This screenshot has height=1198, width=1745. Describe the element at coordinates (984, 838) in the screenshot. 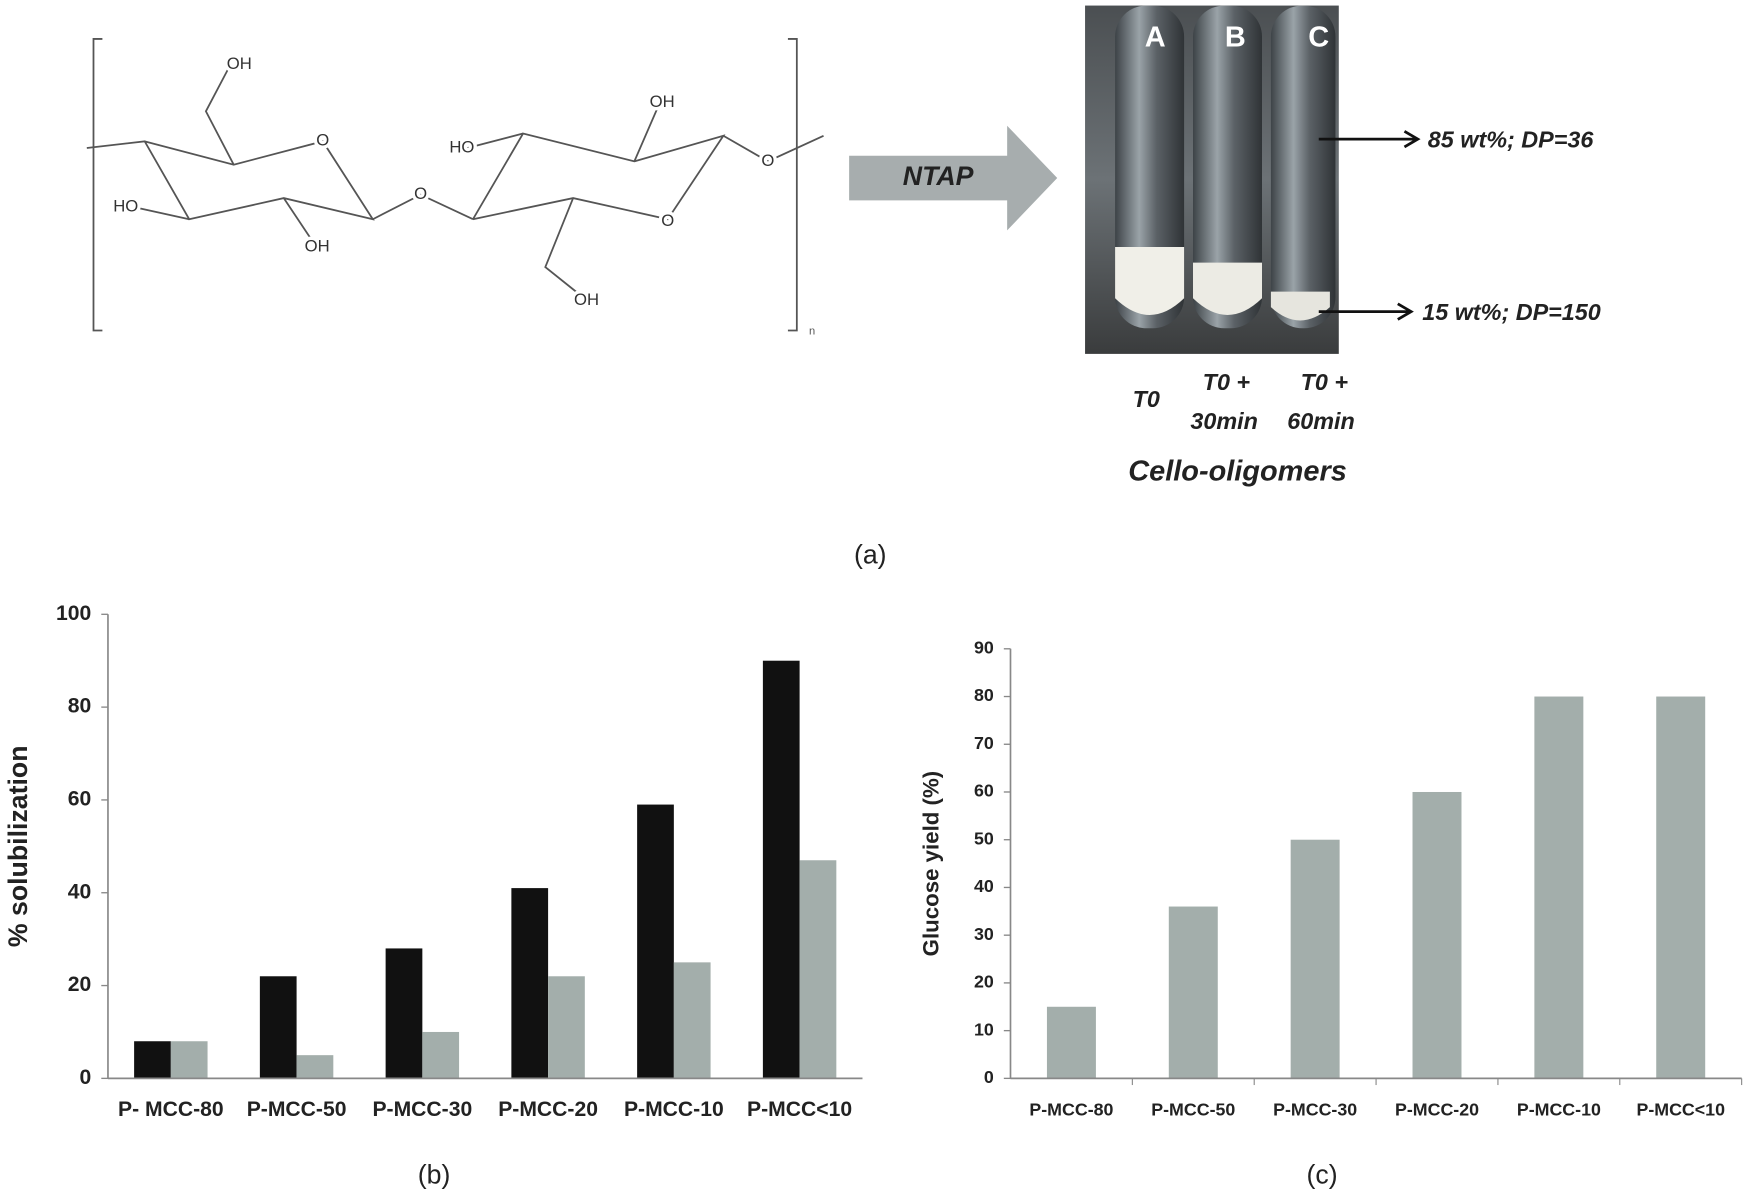

I see `y-tick-label: 50` at that location.